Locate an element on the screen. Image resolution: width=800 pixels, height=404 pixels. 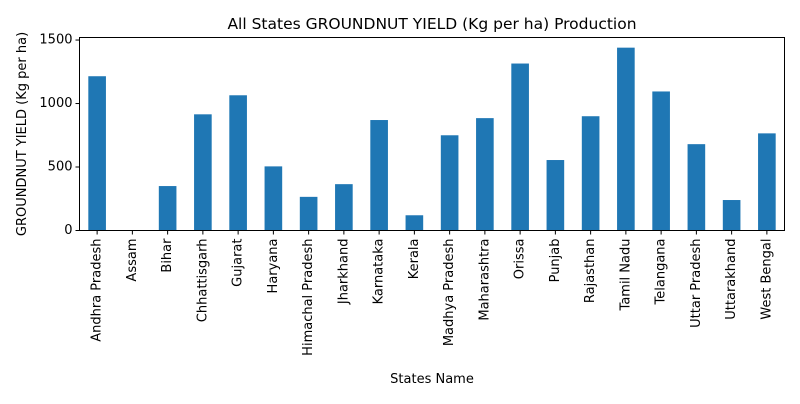
y-axis-ticks: 0 500 1000 1500 is located at coordinates (59, 135).